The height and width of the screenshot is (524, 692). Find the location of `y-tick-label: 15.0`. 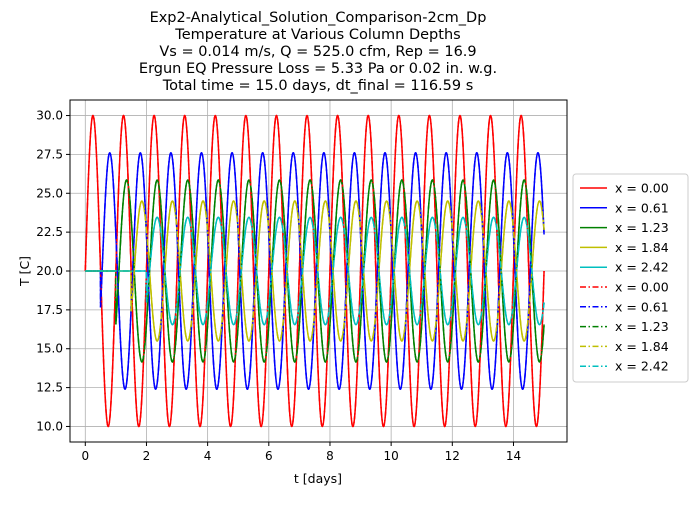

y-tick-label: 15.0 is located at coordinates (49, 349).